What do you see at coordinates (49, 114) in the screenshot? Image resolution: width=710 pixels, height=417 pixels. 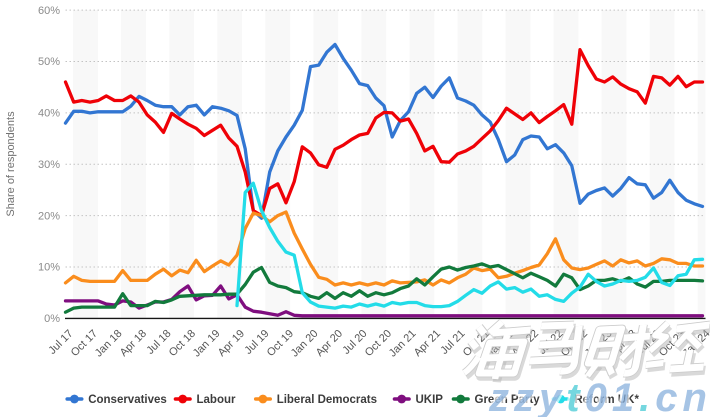 I see `svg-text: 40%` at bounding box center [49, 114].